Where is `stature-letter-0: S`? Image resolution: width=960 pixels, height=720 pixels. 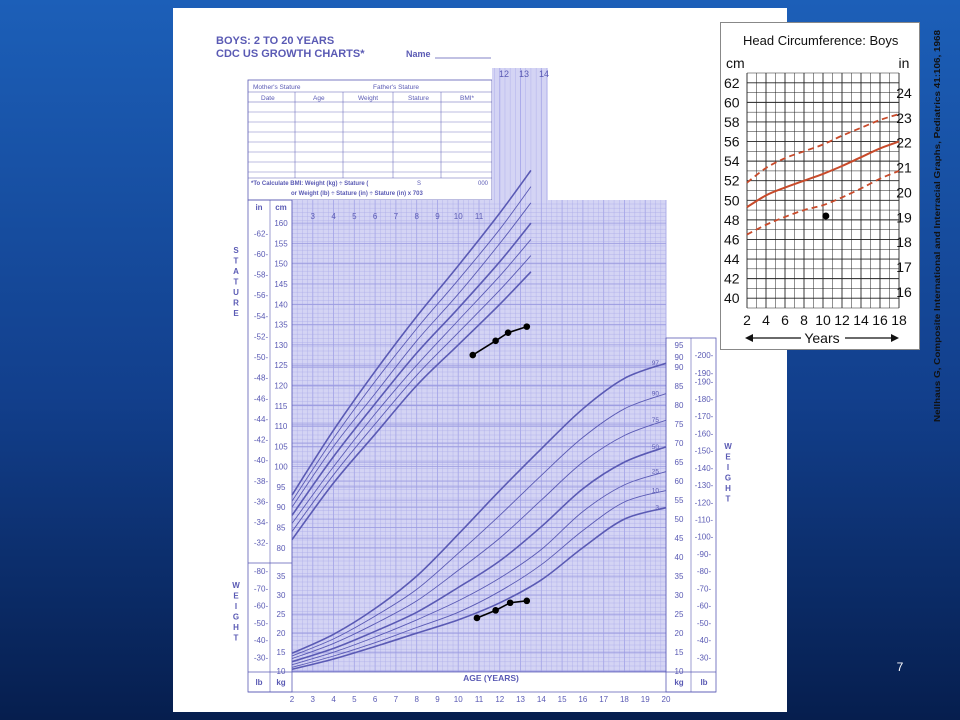 stature-letter-0: S is located at coordinates (236, 250).